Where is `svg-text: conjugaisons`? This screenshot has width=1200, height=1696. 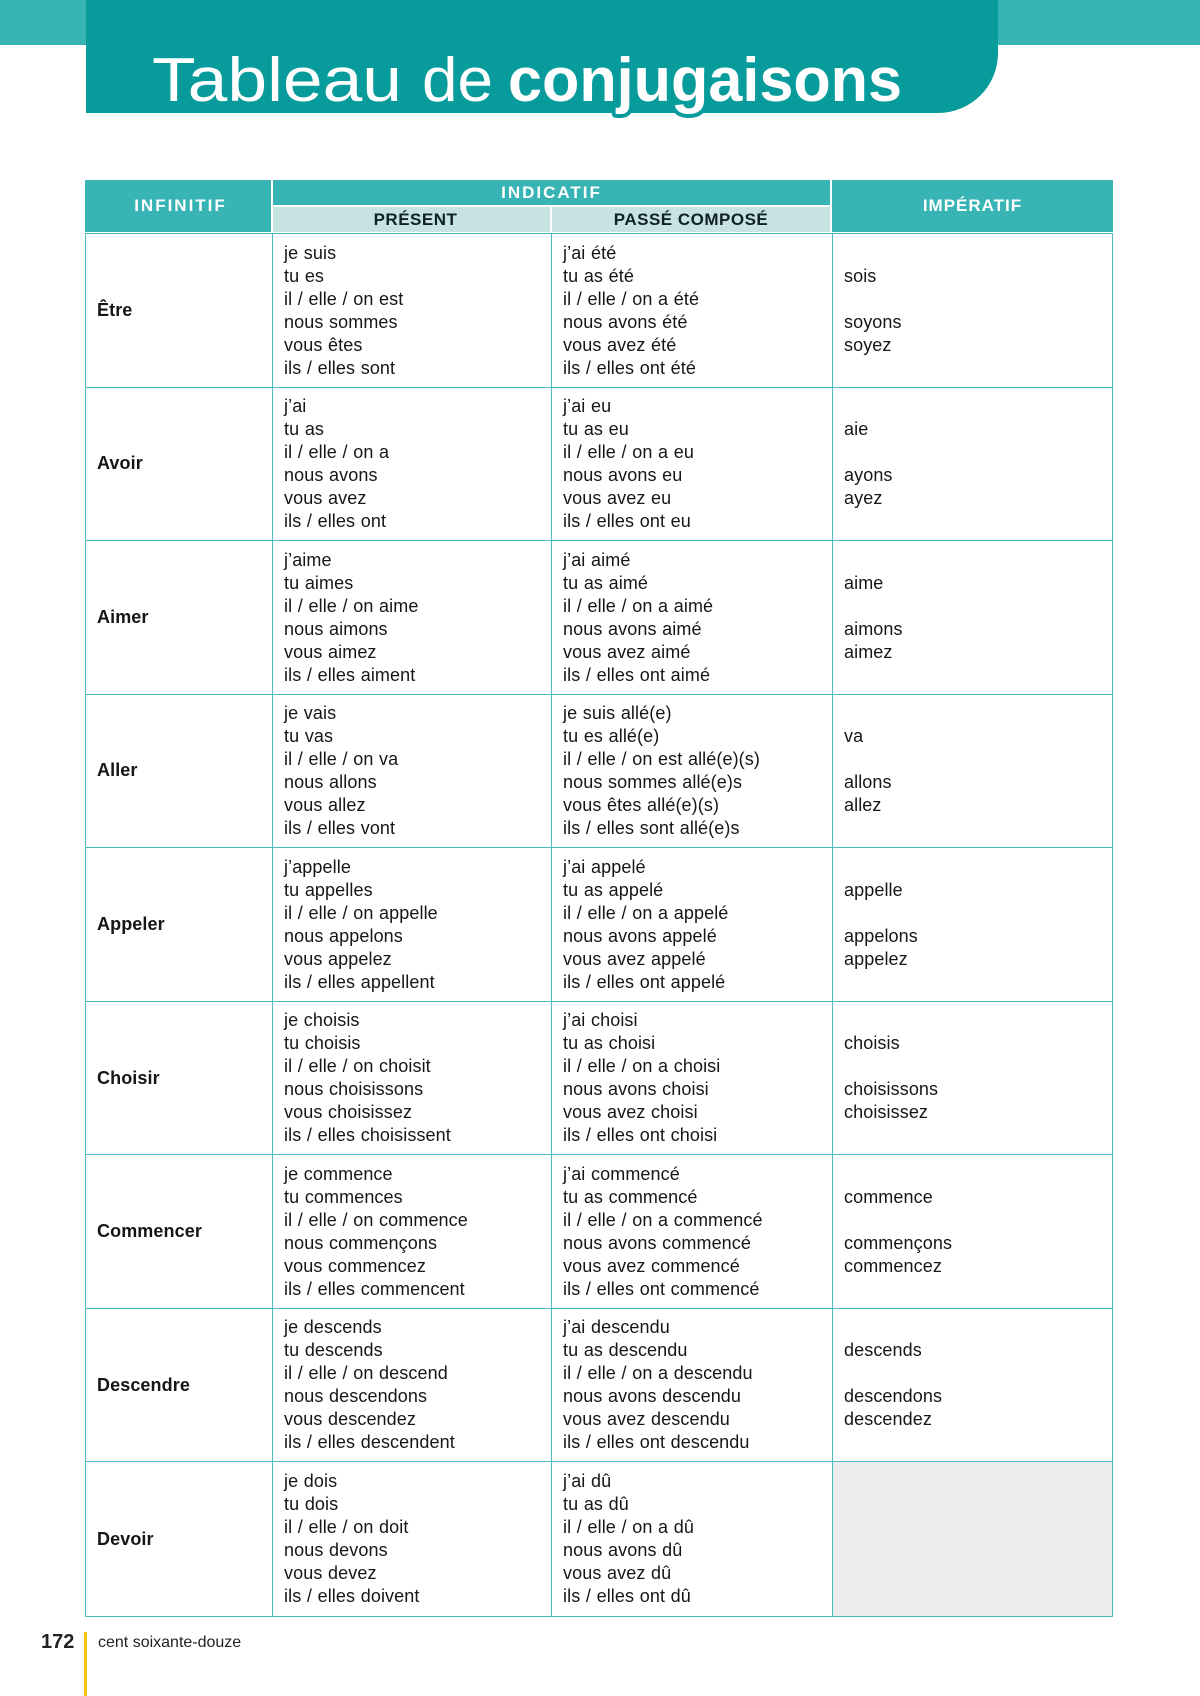 svg-text: conjugaisons is located at coordinates (705, 80).